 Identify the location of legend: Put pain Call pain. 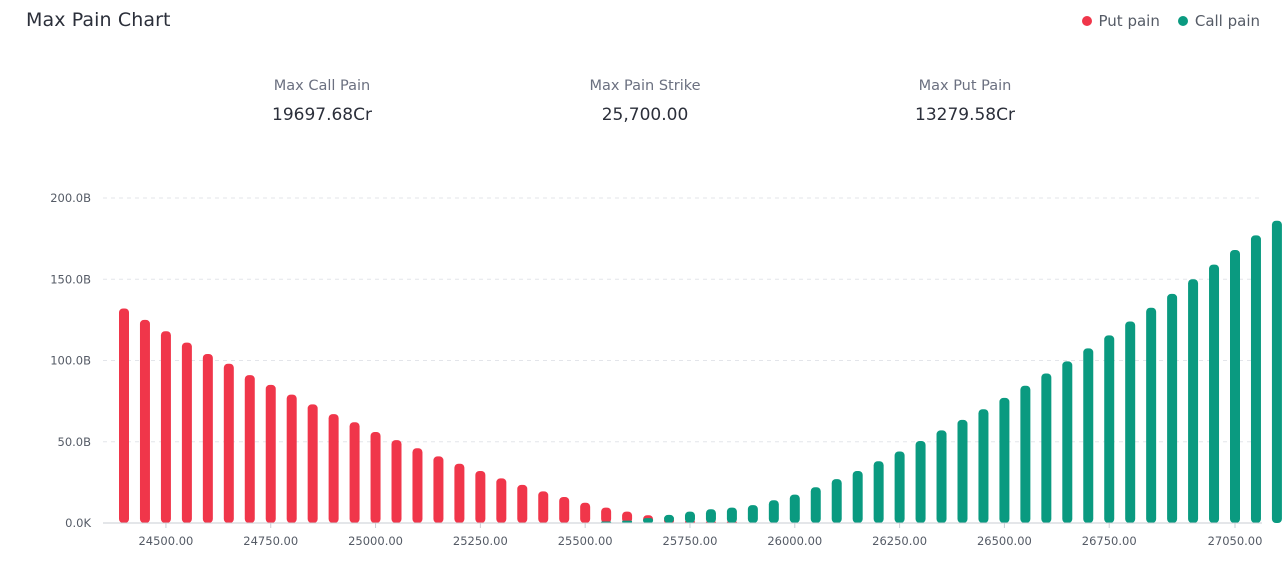
(1170, 21).